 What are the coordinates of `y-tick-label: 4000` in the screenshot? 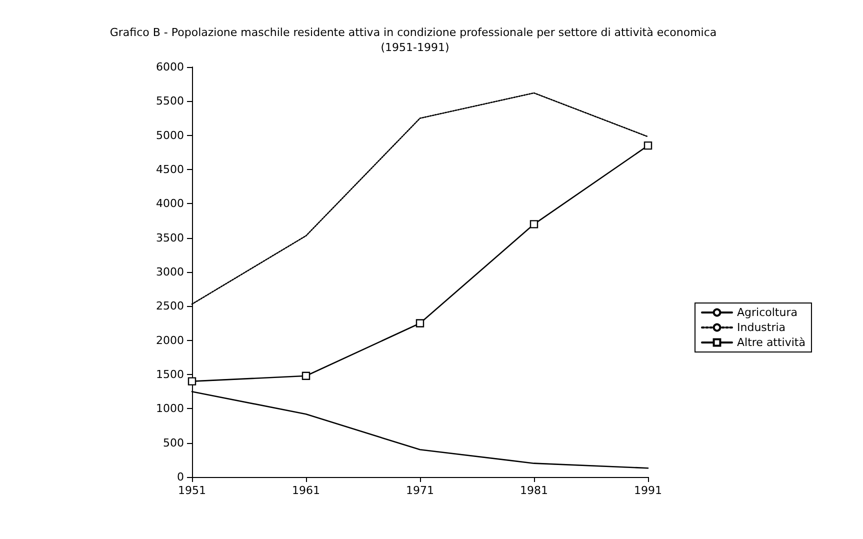 It's located at (170, 203).